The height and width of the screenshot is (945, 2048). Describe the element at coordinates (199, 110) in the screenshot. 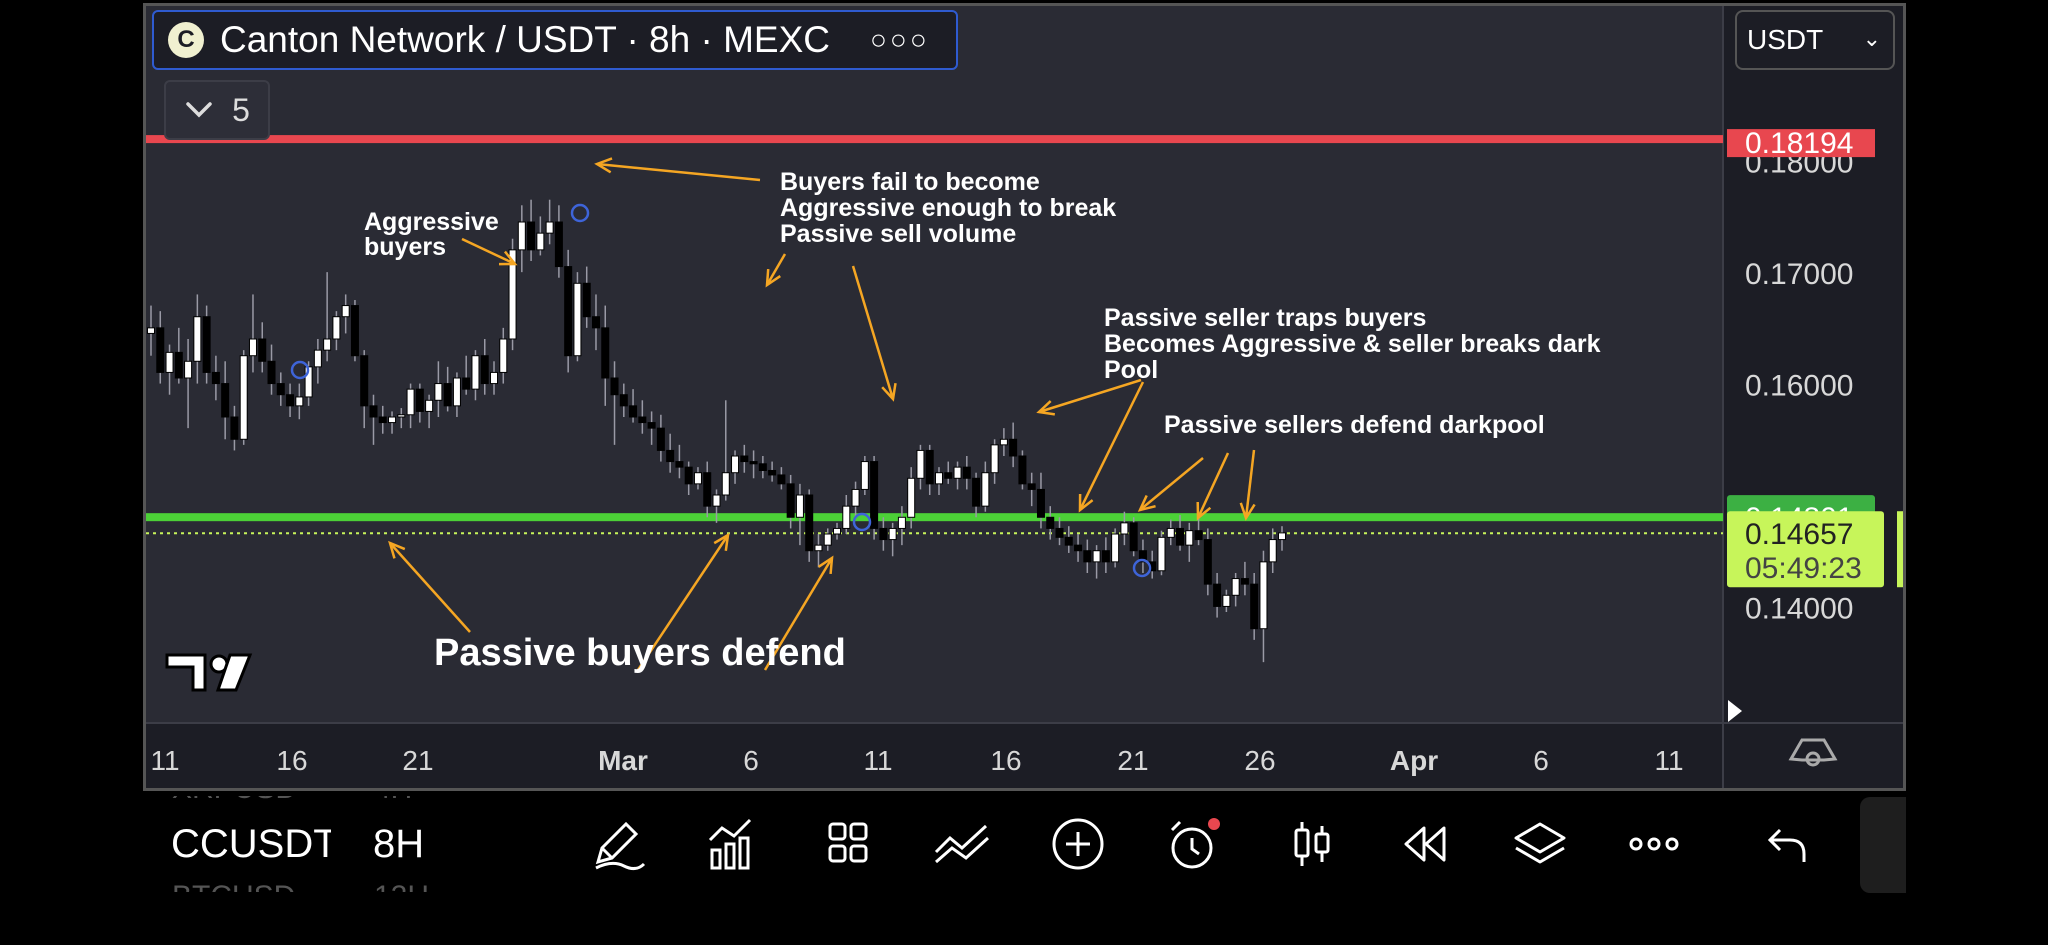

I see `chevron-down-icon` at that location.